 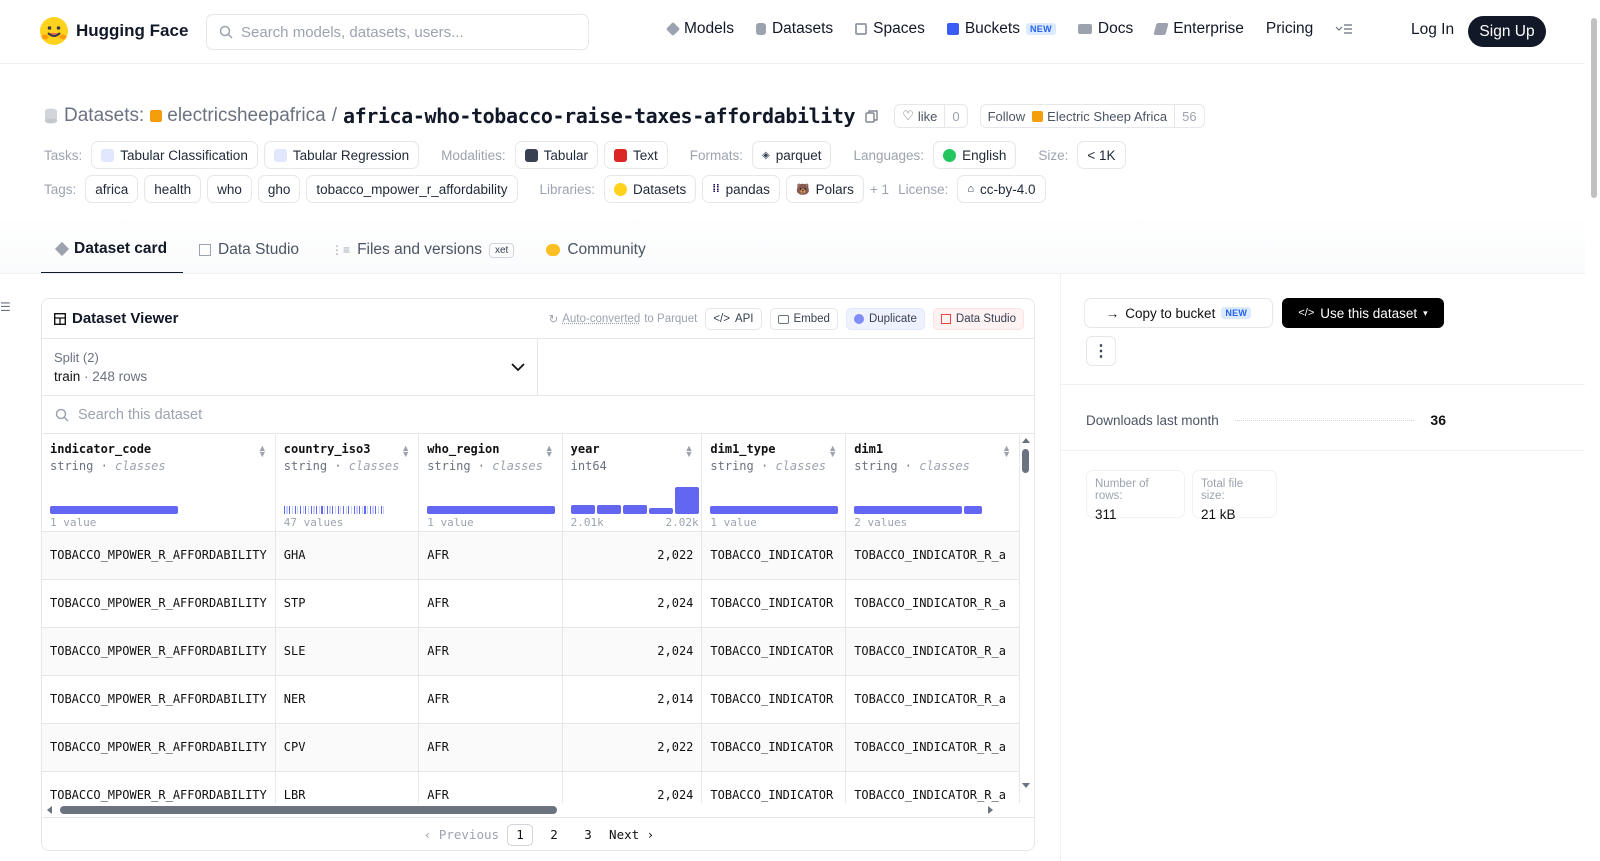 I want to click on tab-community: Community, so click(x=595, y=250).